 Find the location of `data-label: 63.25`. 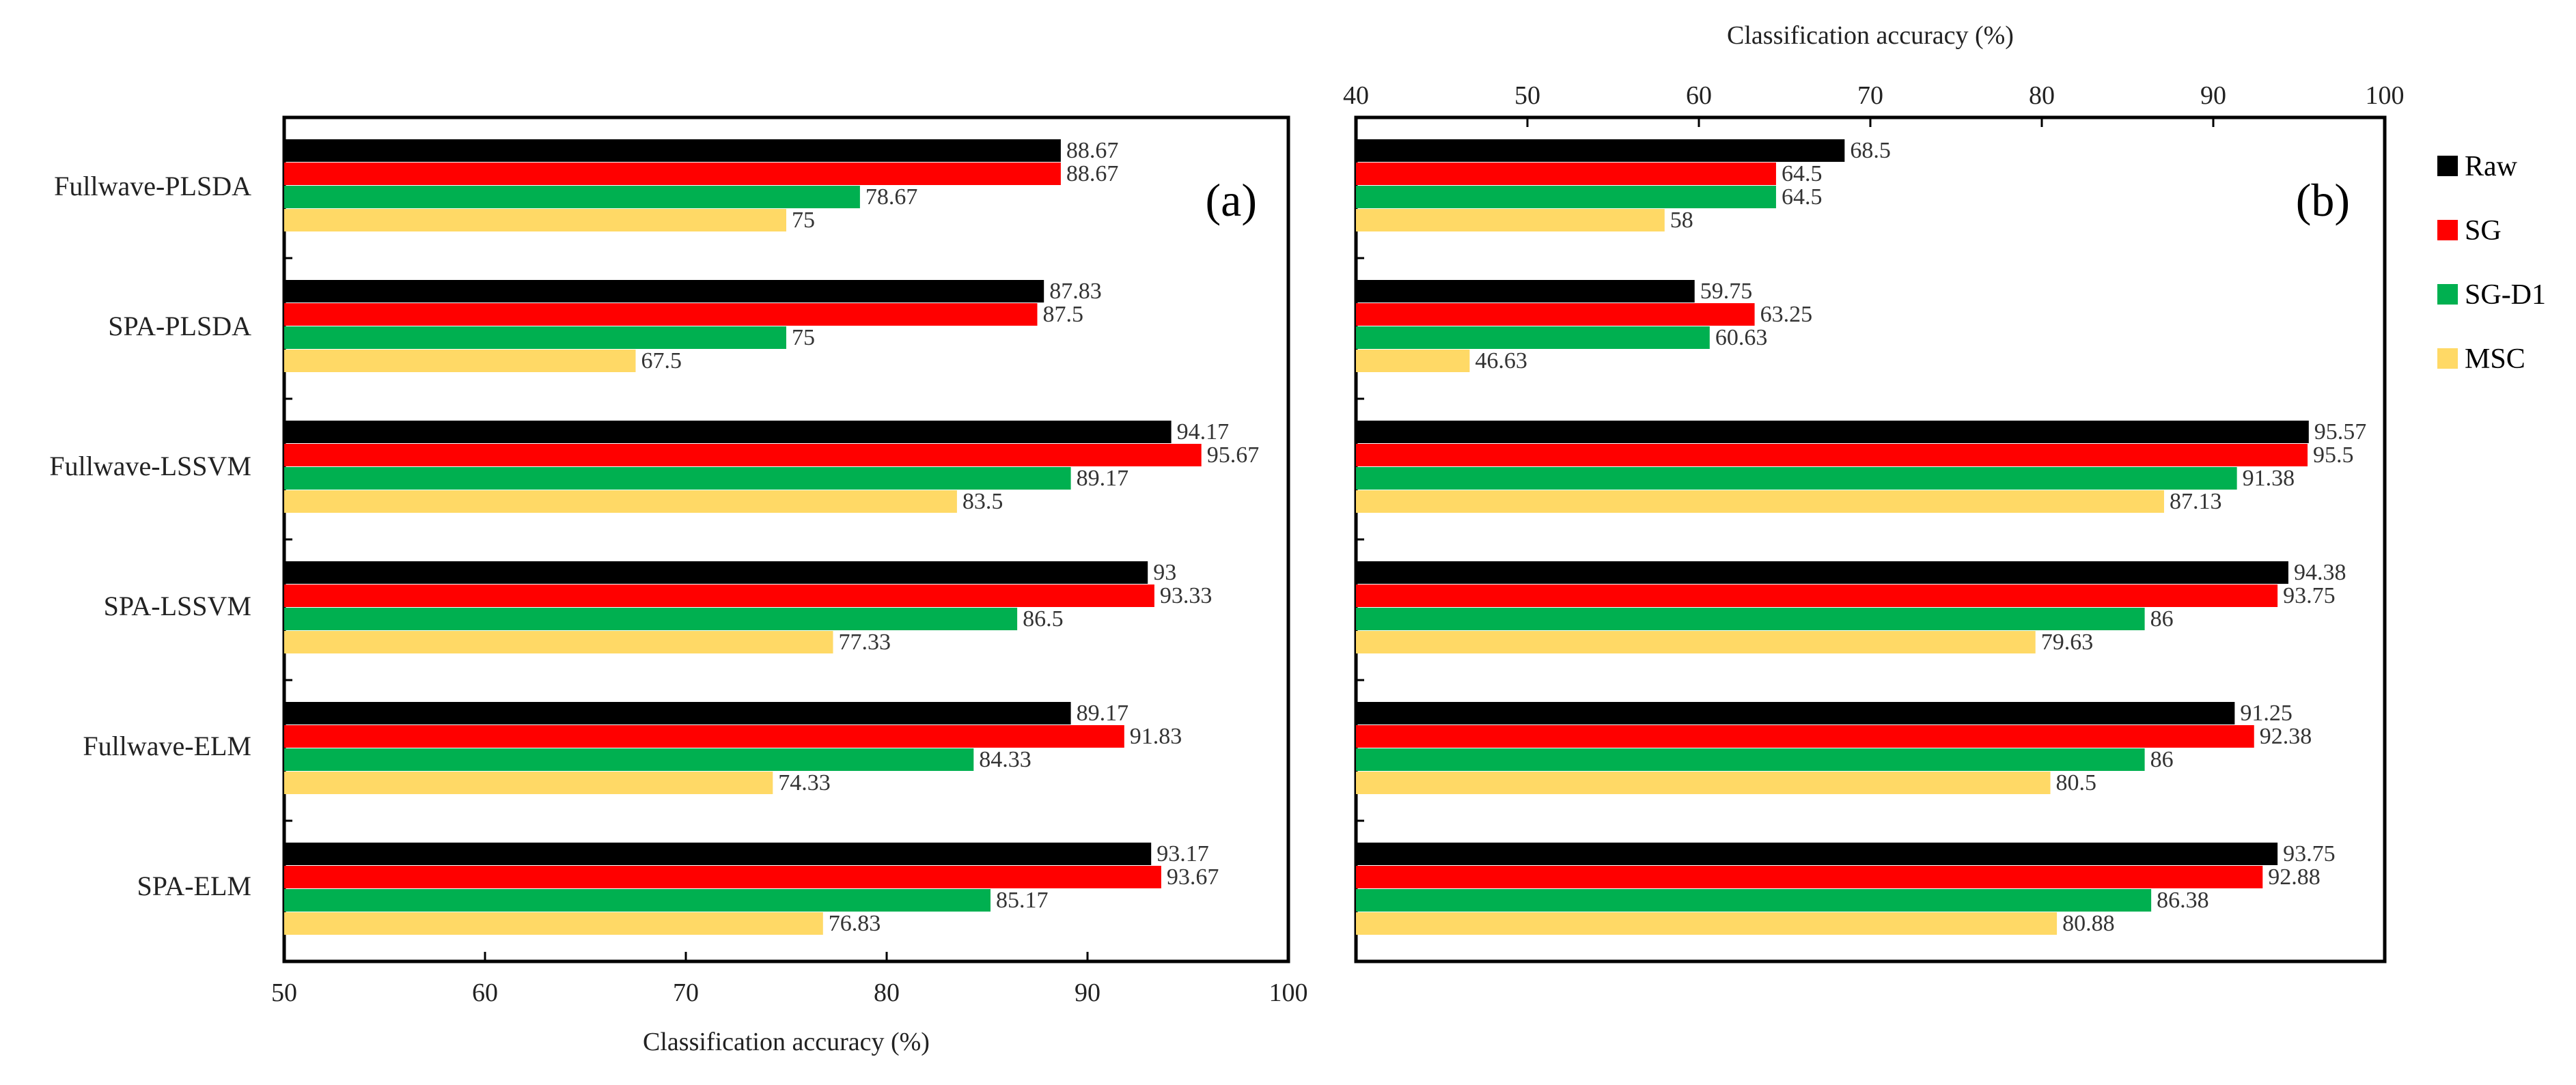

data-label: 63.25 is located at coordinates (1787, 314).